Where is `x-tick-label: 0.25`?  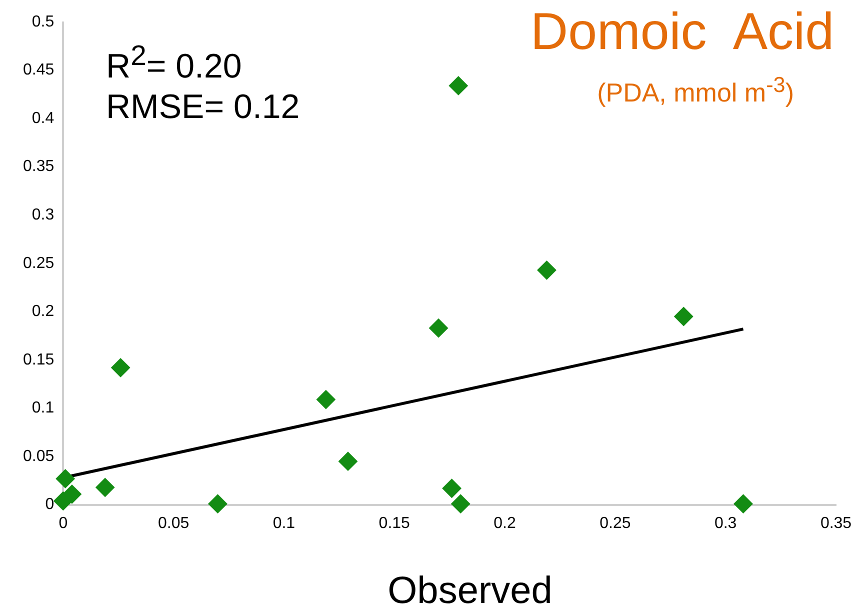
x-tick-label: 0.25 is located at coordinates (615, 523).